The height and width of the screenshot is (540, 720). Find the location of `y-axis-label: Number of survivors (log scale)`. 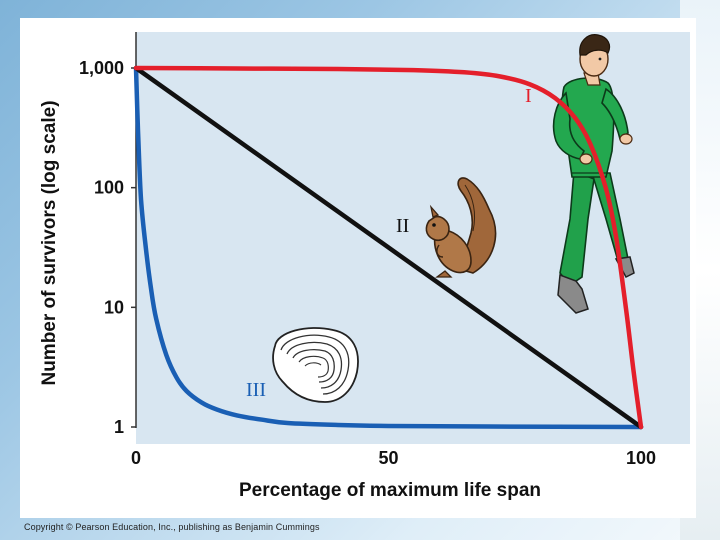

y-axis-label: Number of survivors (log scale) is located at coordinates (49, 242).